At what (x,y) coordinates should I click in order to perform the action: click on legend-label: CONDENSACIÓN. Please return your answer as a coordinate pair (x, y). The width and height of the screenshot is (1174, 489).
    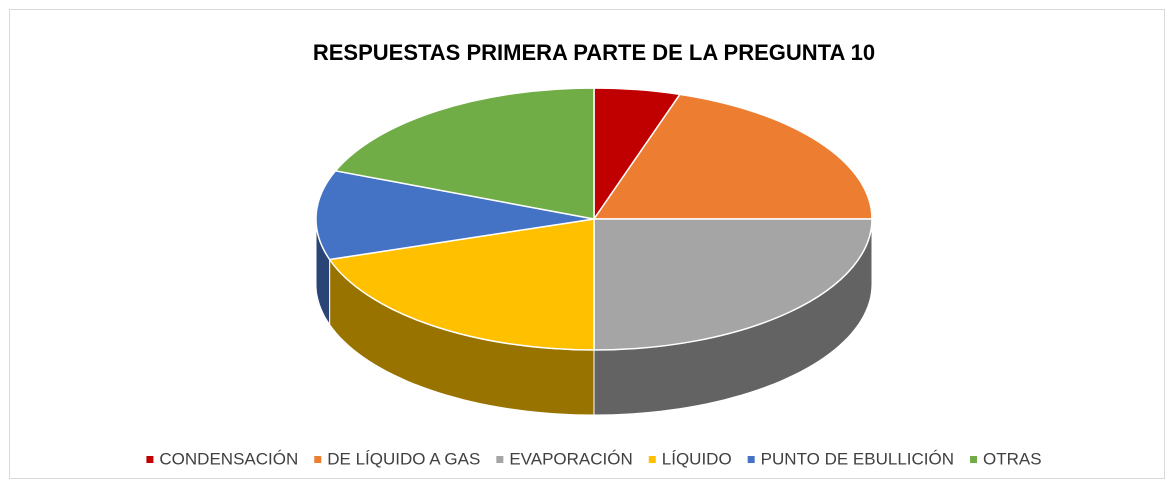
    Looking at the image, I should click on (228, 458).